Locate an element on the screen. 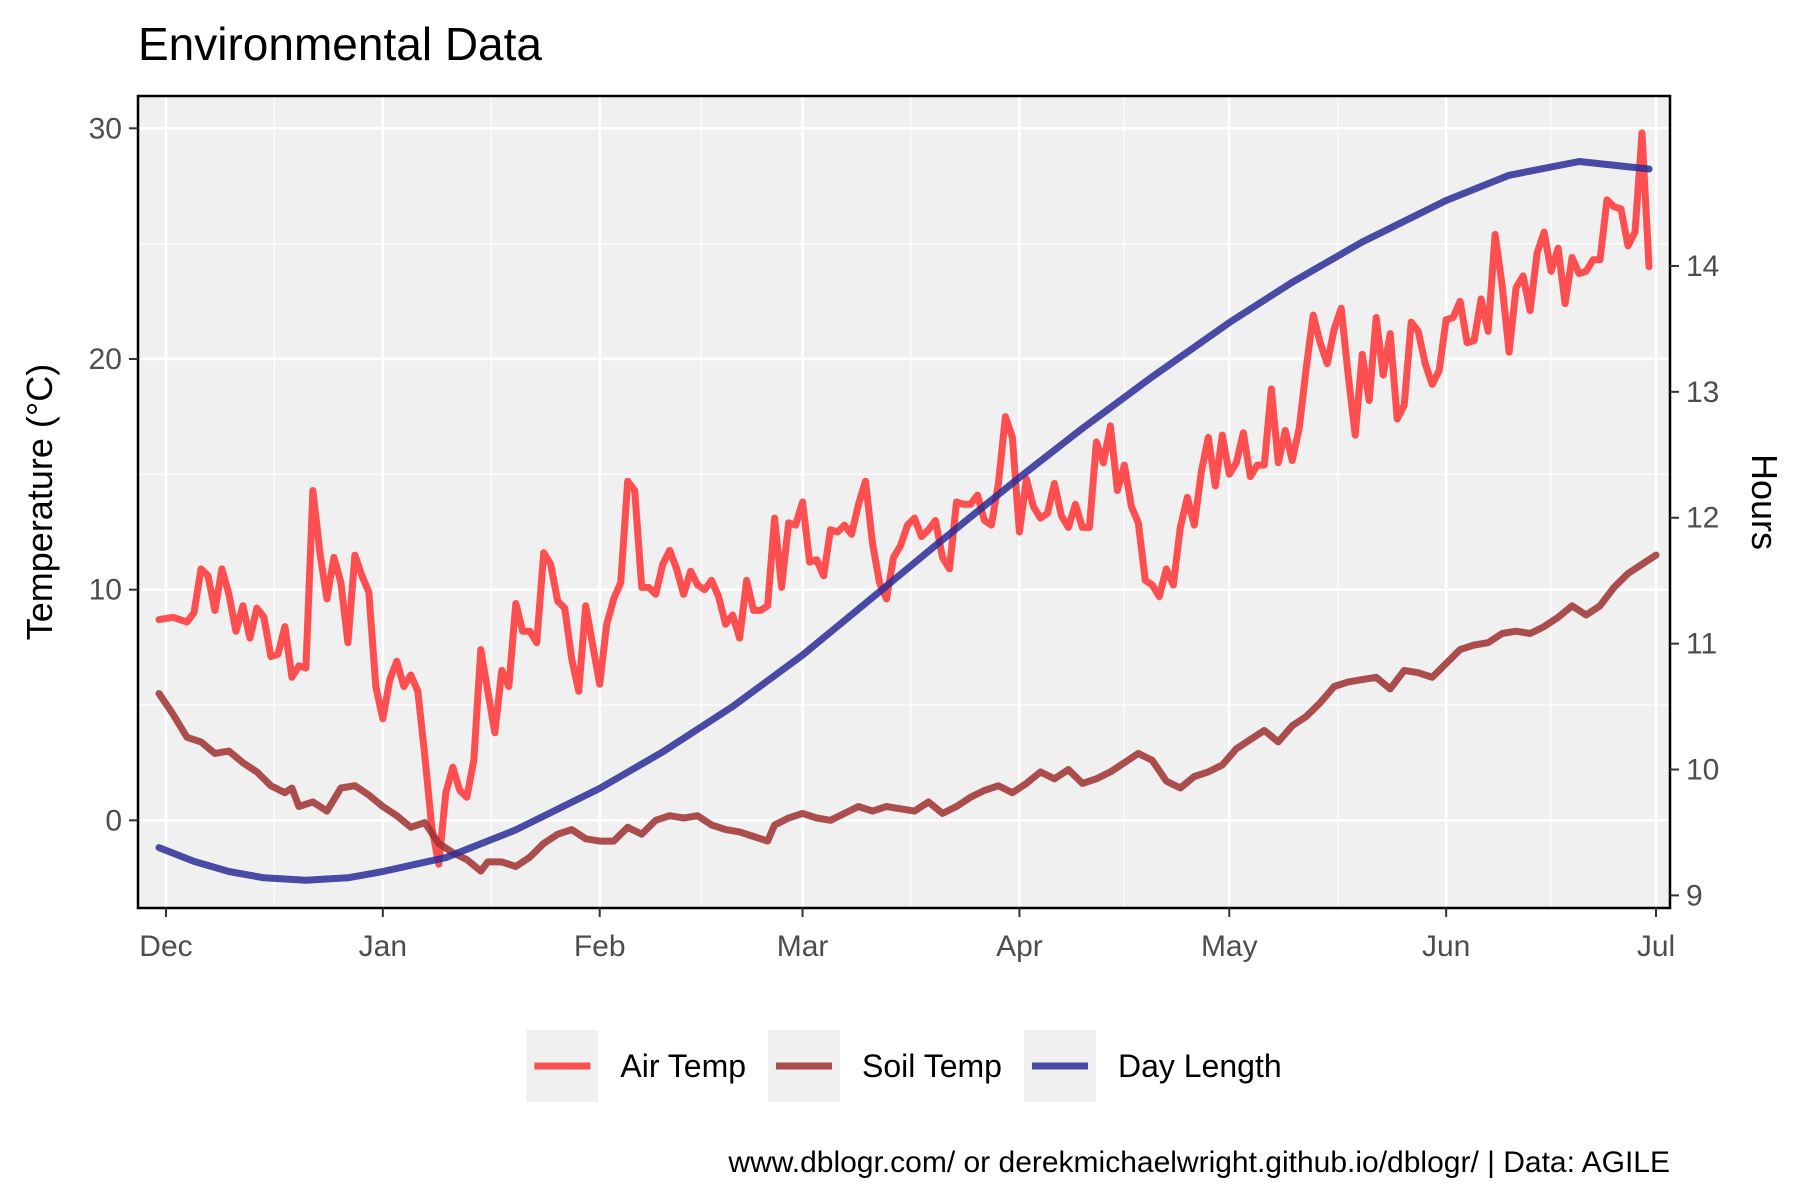  y-axis-left: 0 10 20 30 is located at coordinates (113, 474).